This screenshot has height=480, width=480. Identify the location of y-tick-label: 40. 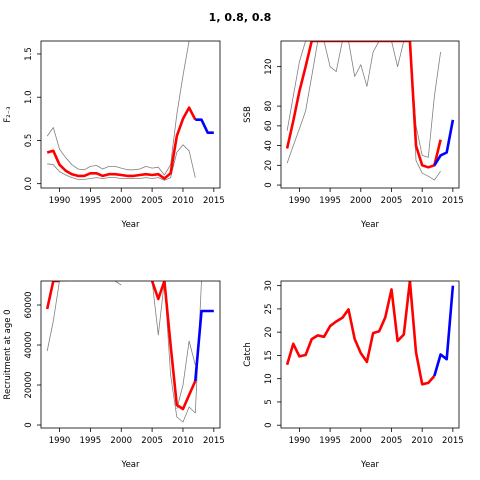
(269, 145).